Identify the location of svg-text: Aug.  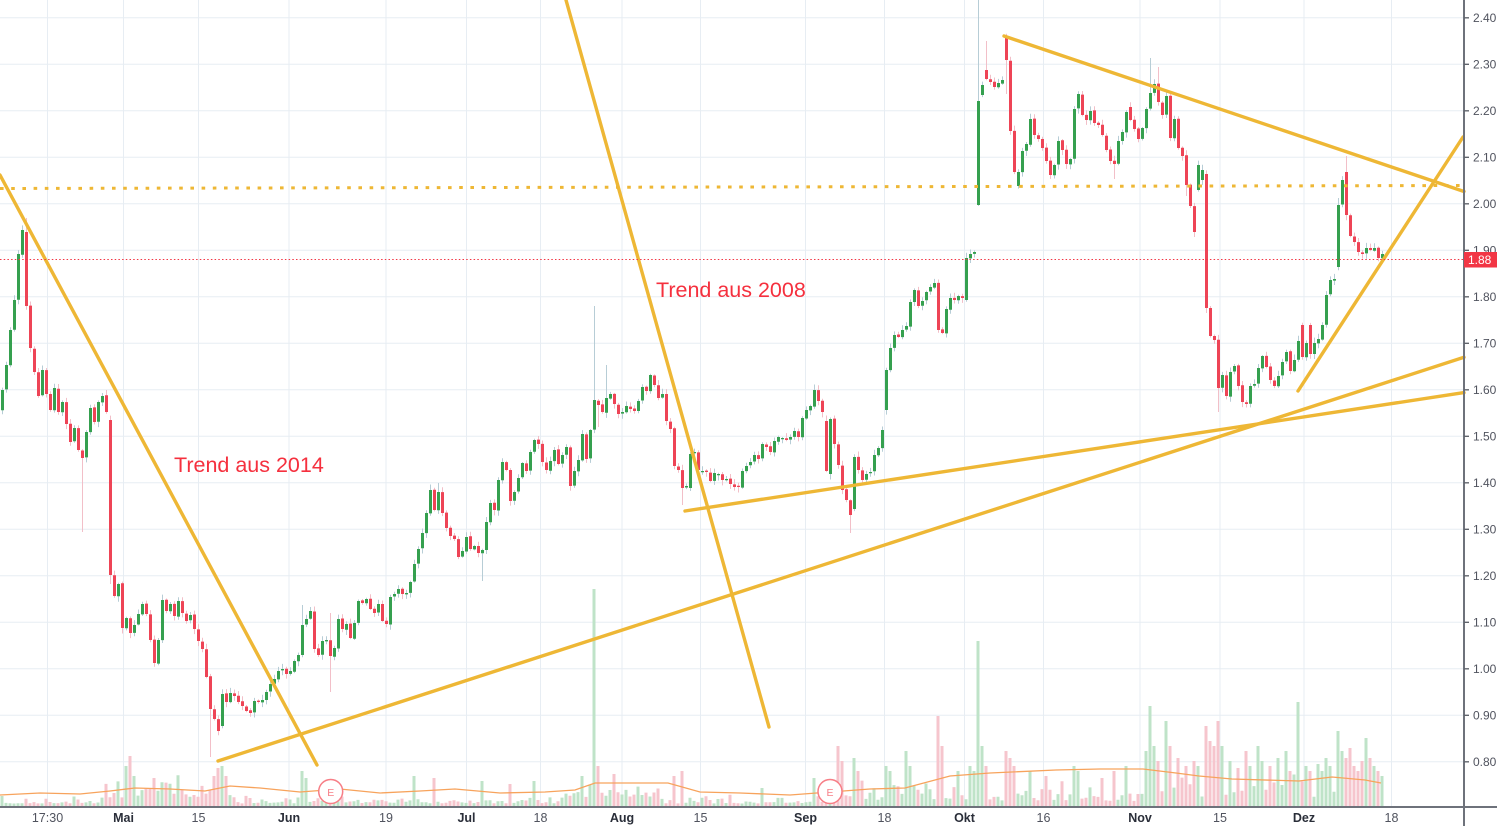
(622, 818).